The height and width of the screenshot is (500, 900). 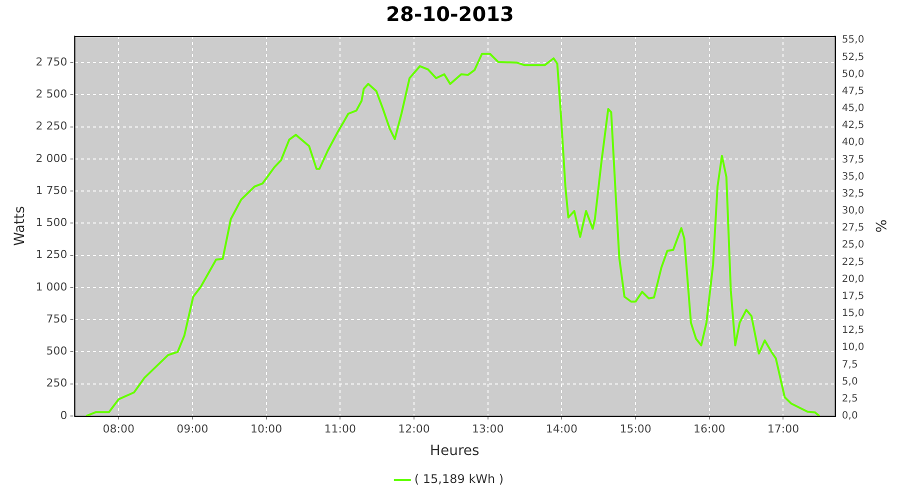 I want to click on x-tick-label: 08:00, so click(x=118, y=429).